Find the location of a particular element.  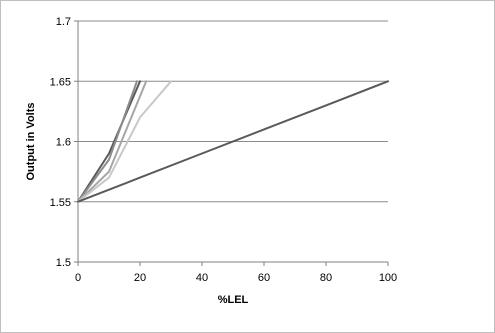

x-tick-label-3: 60 is located at coordinates (264, 278).